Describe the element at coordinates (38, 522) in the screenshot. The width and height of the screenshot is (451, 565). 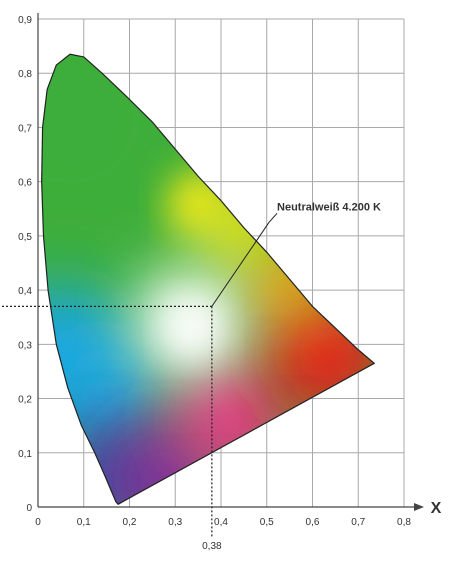
I see `x-tick-label: 0` at that location.